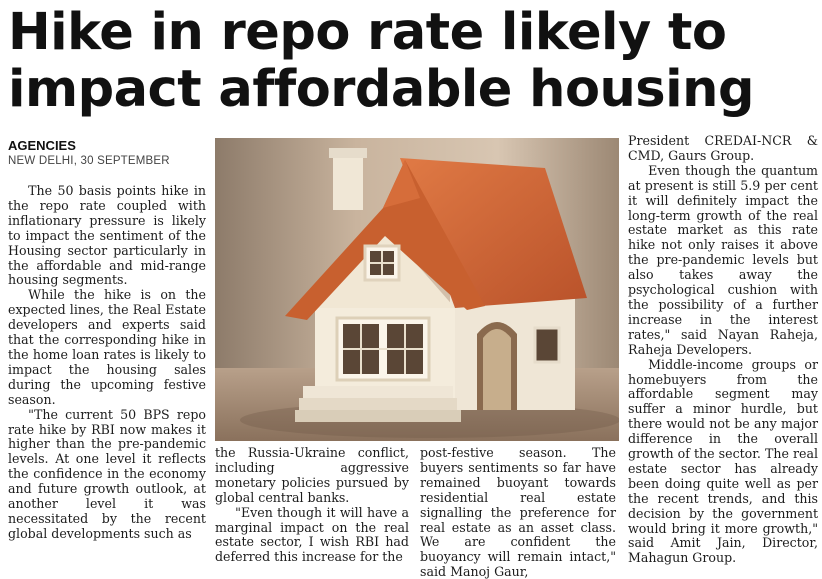 The image size is (822, 579). I want to click on headline-line-1: Hike in repo rate likely to, so click(367, 32).